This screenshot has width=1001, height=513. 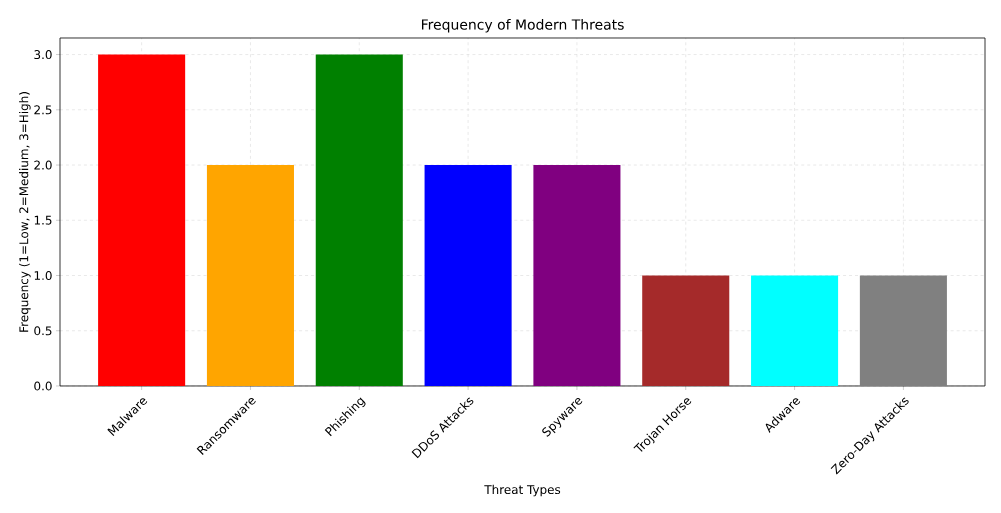 I want to click on y-tick-label: 0.5, so click(x=43, y=331).